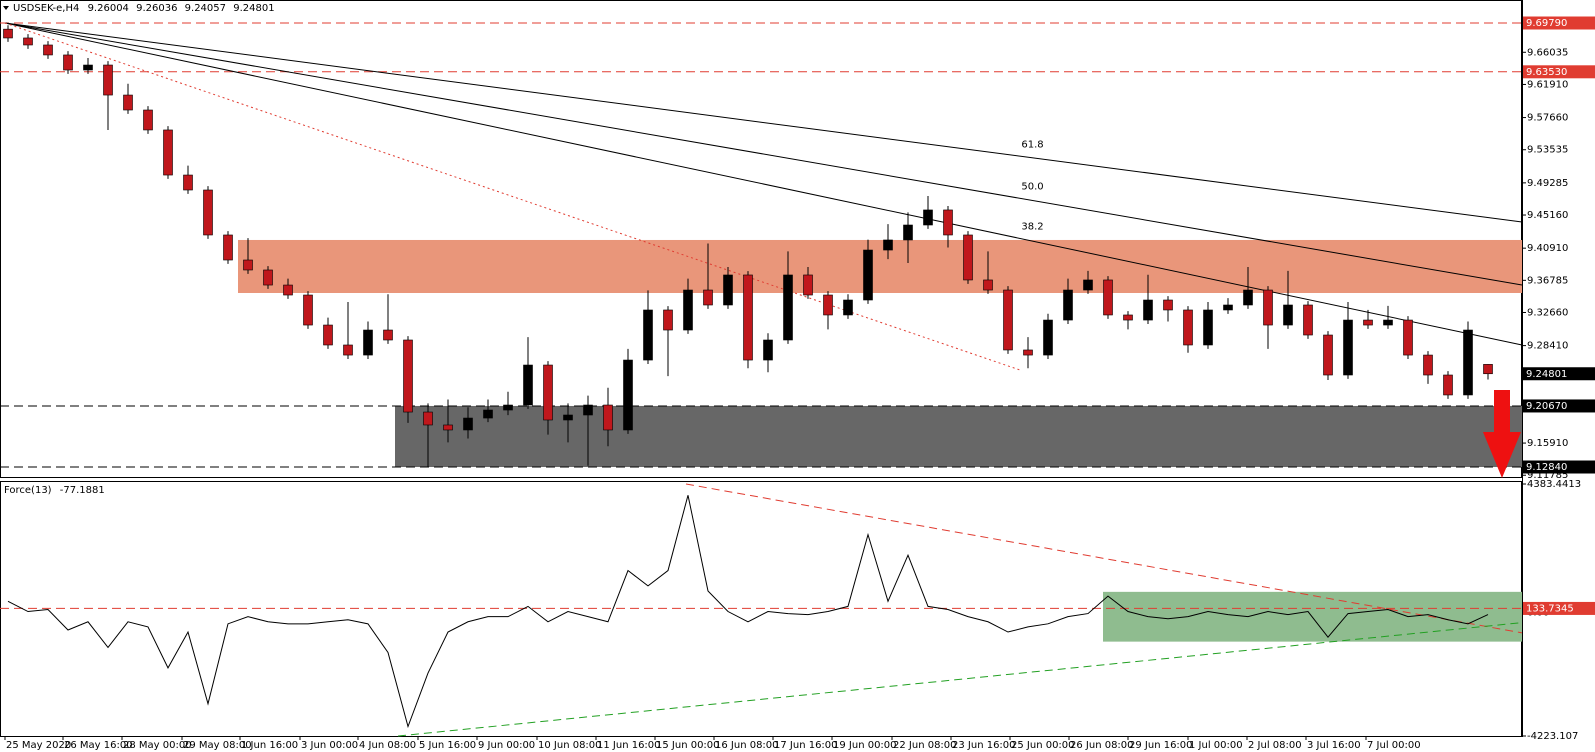 This screenshot has width=1595, height=752. Describe the element at coordinates (157, 745) in the screenshot. I see `x-tick-label: 28 May 00:00` at that location.